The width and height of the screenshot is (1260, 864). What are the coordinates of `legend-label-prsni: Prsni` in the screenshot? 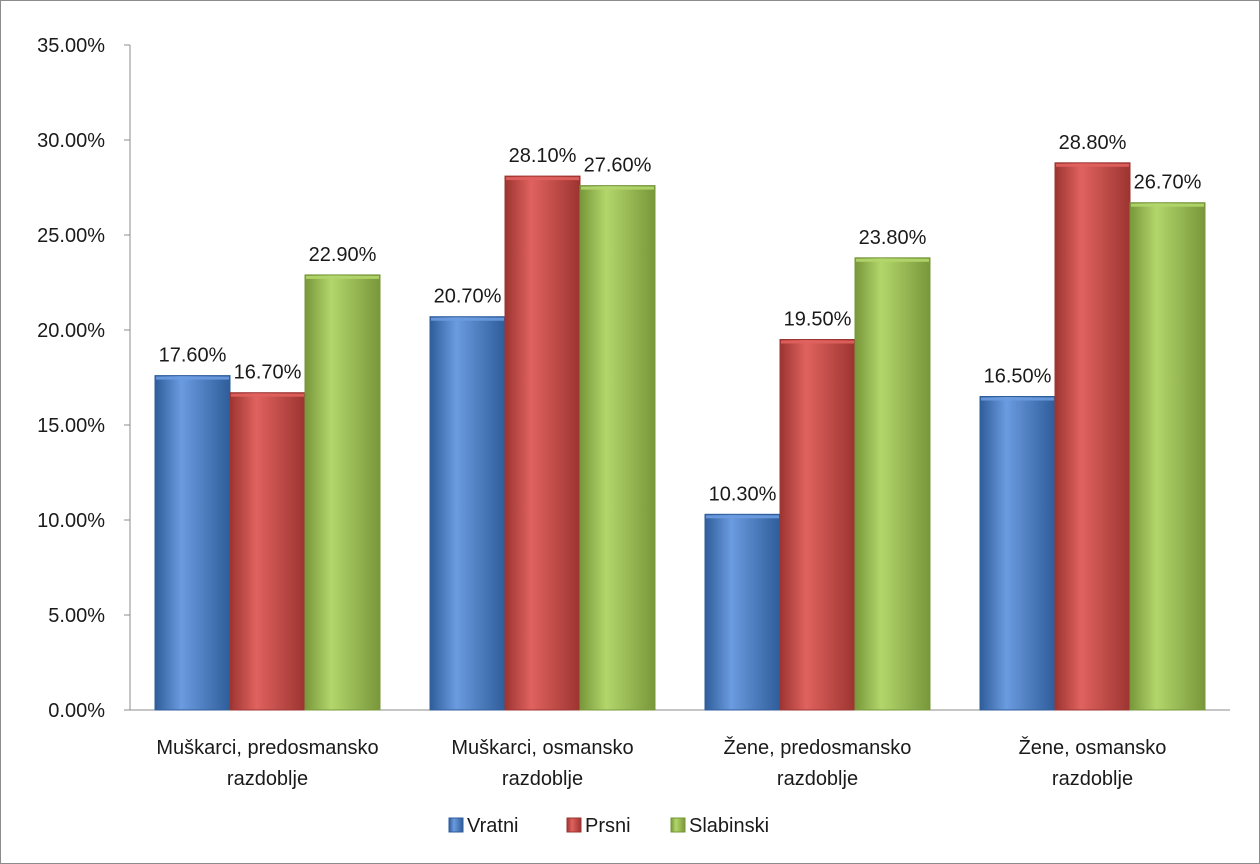 It's located at (608, 826).